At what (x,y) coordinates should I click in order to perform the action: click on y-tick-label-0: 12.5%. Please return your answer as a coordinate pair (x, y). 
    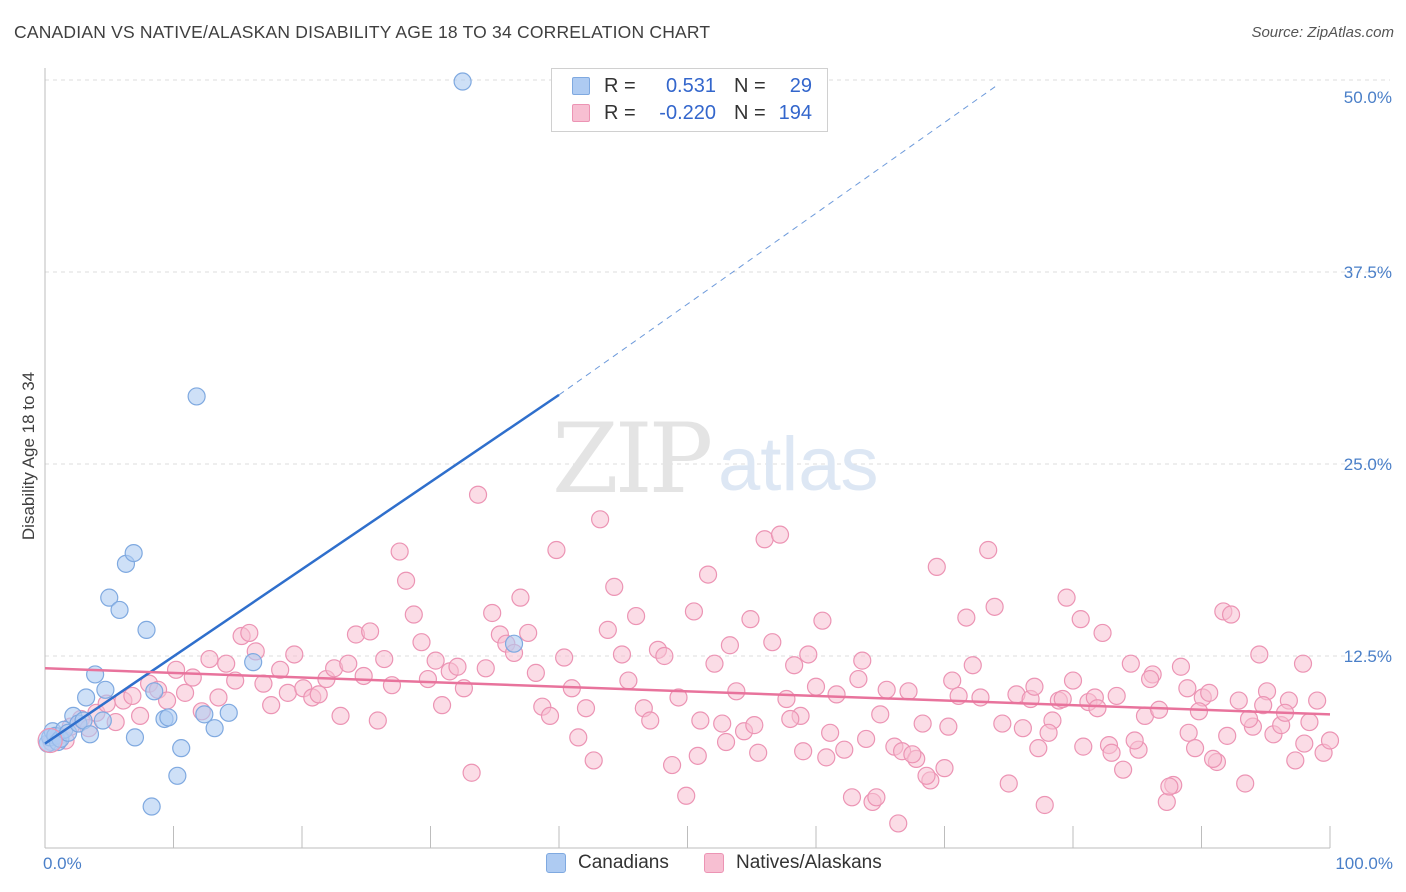
    Looking at the image, I should click on (1368, 656).